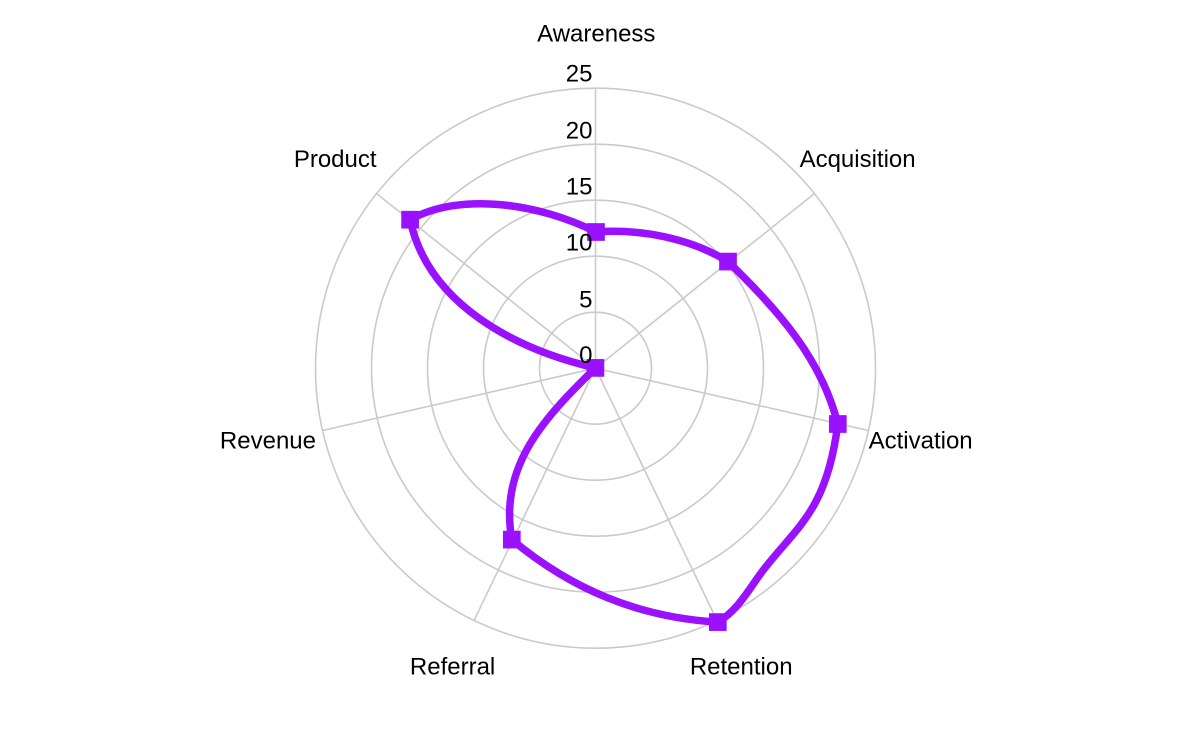 The width and height of the screenshot is (1190, 741). I want to click on svg-text: Referral, so click(452, 667).